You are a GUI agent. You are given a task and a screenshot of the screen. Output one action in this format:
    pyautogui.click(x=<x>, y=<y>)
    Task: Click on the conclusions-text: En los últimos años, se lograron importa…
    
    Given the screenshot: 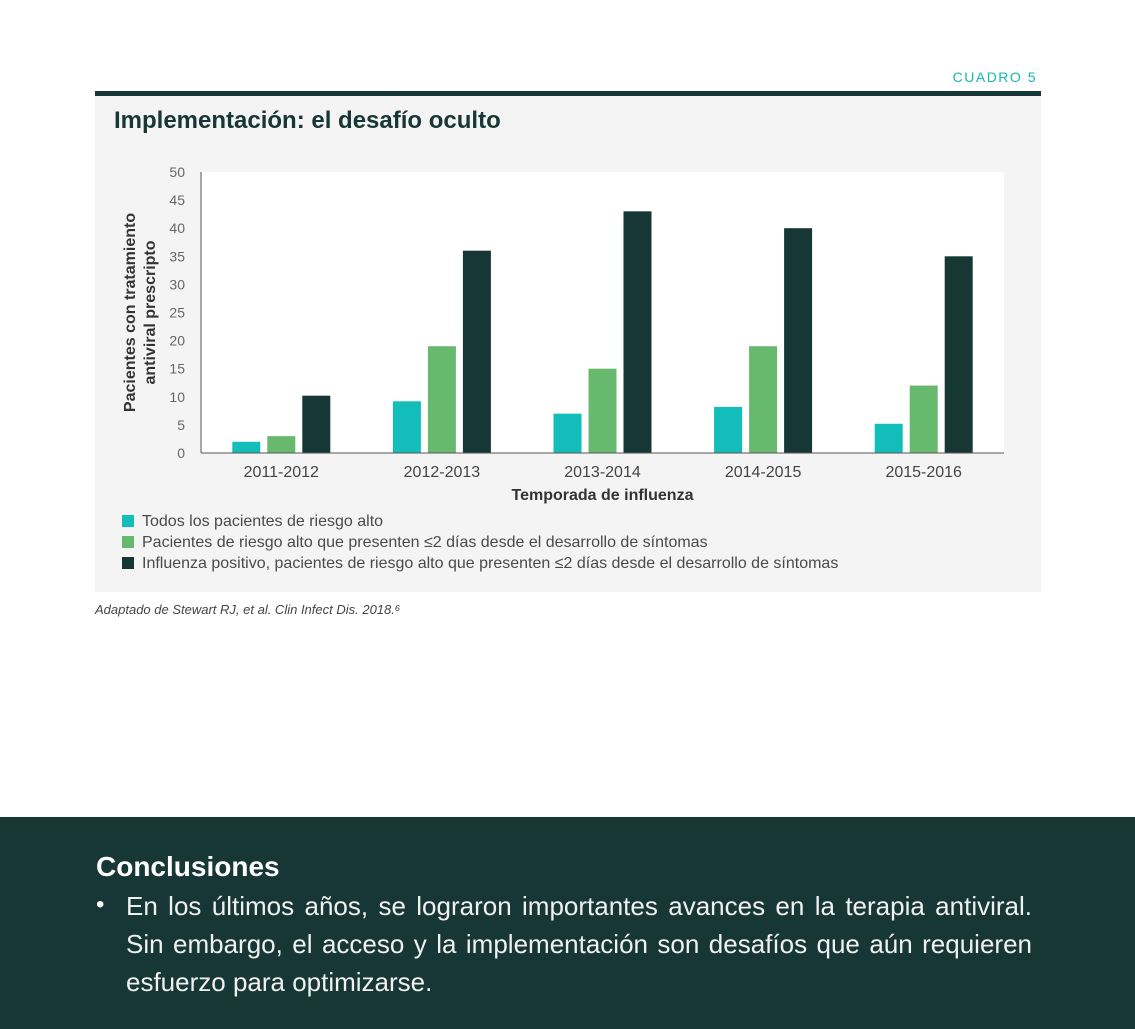 What is the action you would take?
    pyautogui.click(x=579, y=944)
    